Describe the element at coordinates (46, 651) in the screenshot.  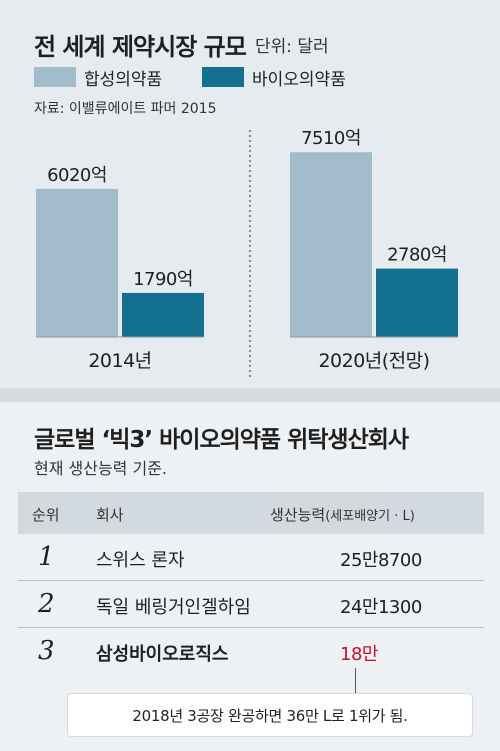
I see `rank-number: 3` at that location.